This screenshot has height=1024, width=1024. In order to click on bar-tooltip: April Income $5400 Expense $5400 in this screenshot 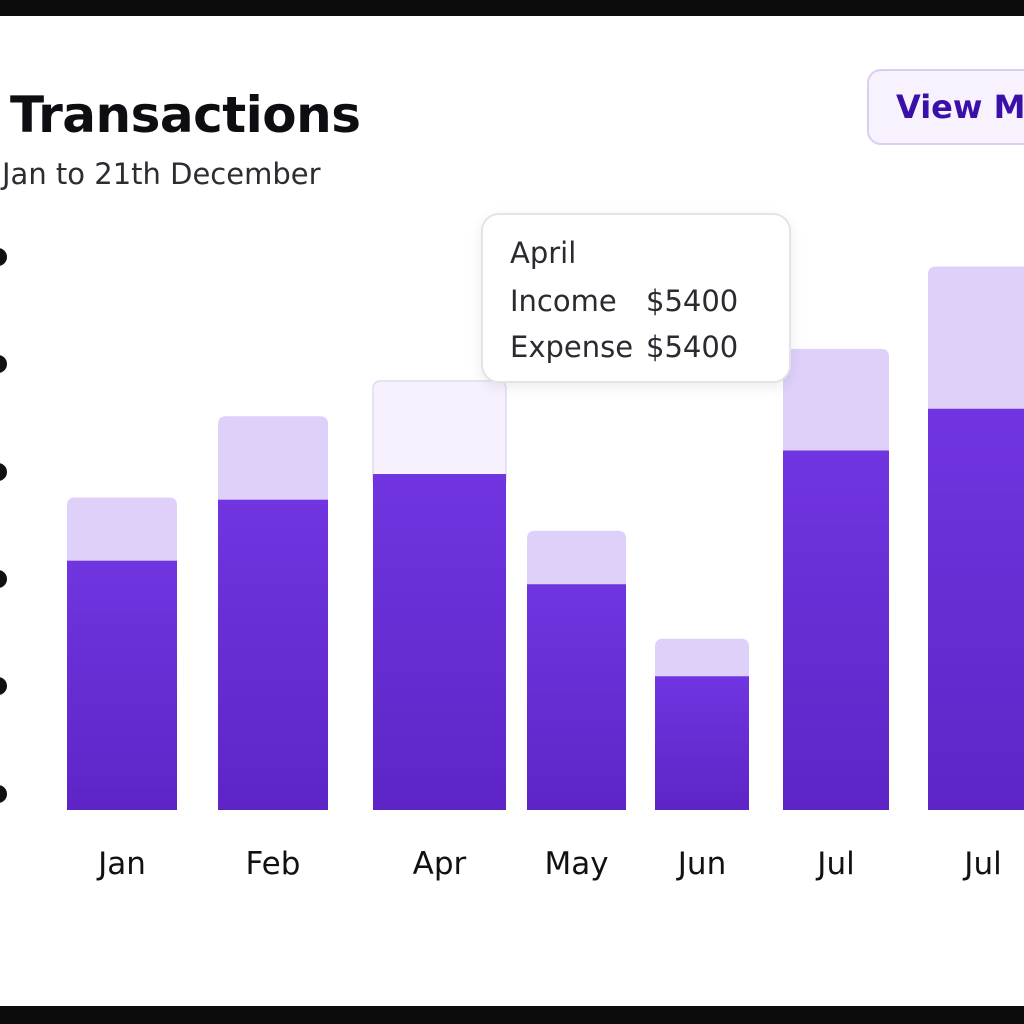, I will do `click(636, 298)`.